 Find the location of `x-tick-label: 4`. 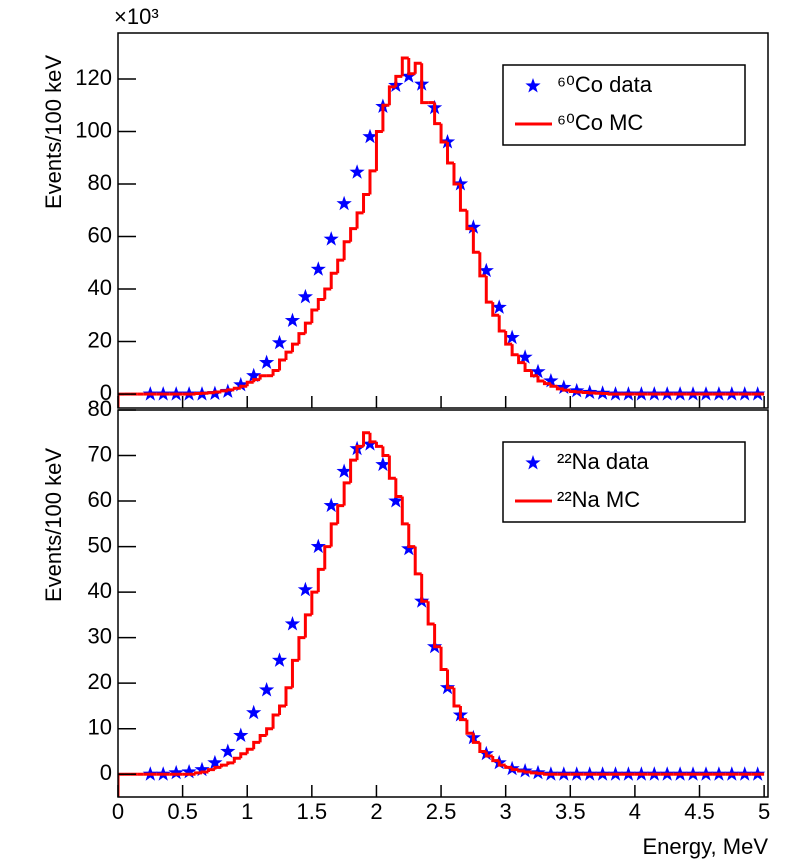

x-tick-label: 4 is located at coordinates (635, 811).